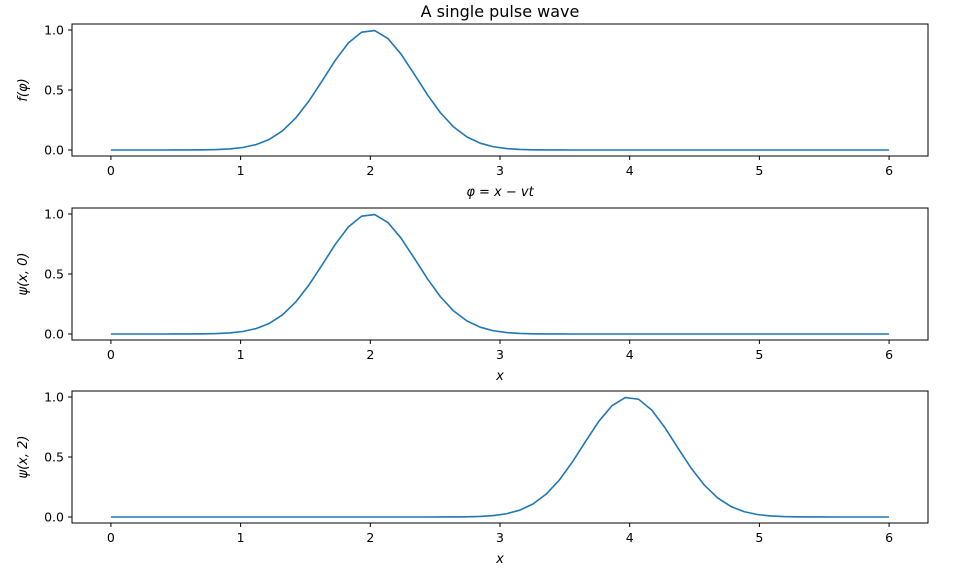  I want to click on y-axis-label: ψ(x, 2), so click(23, 457).